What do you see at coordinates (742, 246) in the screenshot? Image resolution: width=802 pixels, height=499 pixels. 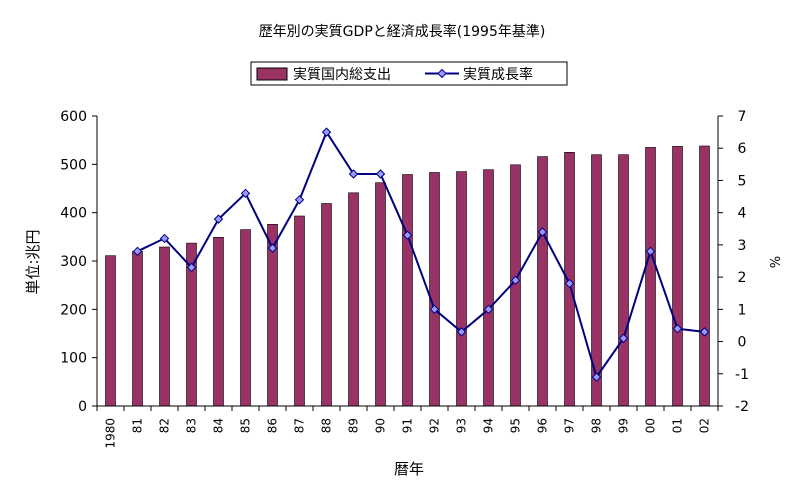 I see `right-tick-label: 3` at bounding box center [742, 246].